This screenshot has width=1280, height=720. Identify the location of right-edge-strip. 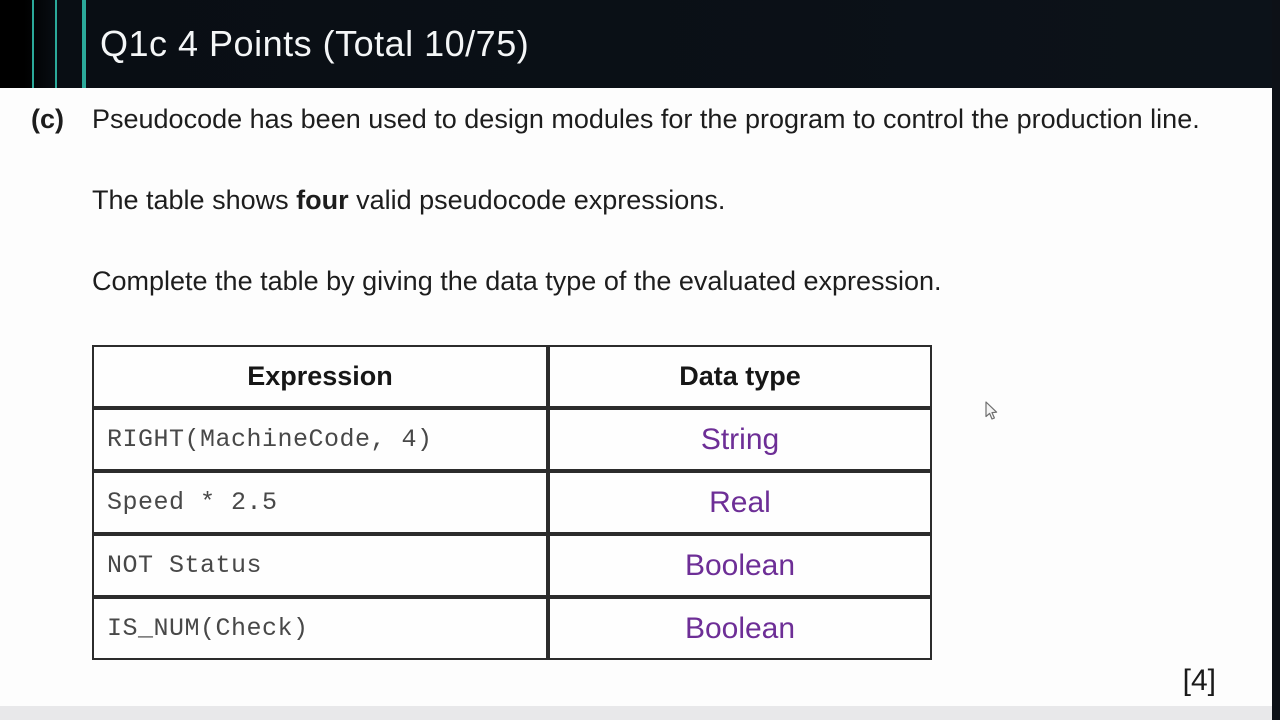
(1276, 360).